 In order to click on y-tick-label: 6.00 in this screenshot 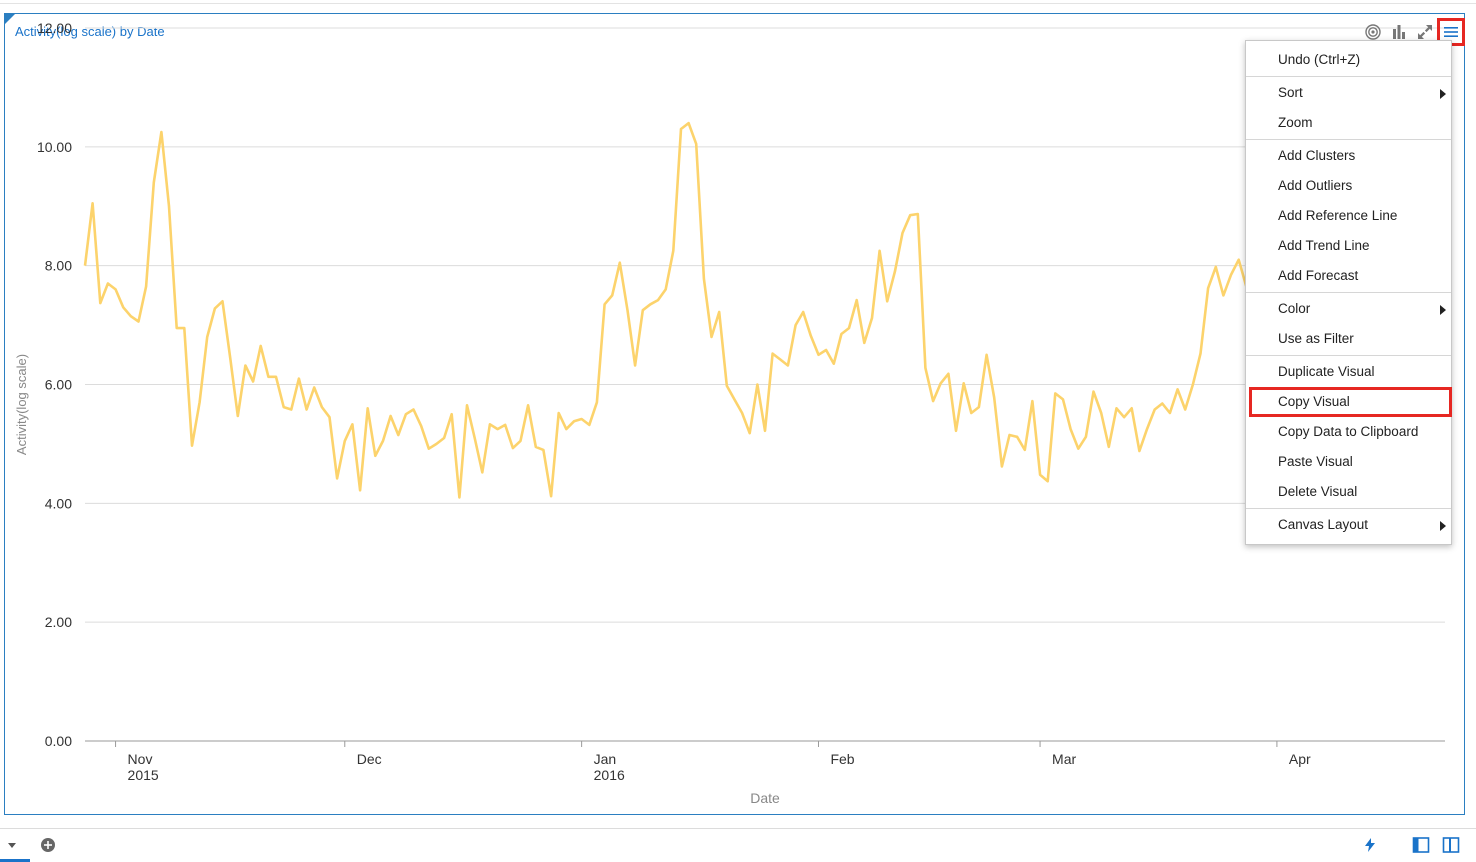, I will do `click(58, 385)`.